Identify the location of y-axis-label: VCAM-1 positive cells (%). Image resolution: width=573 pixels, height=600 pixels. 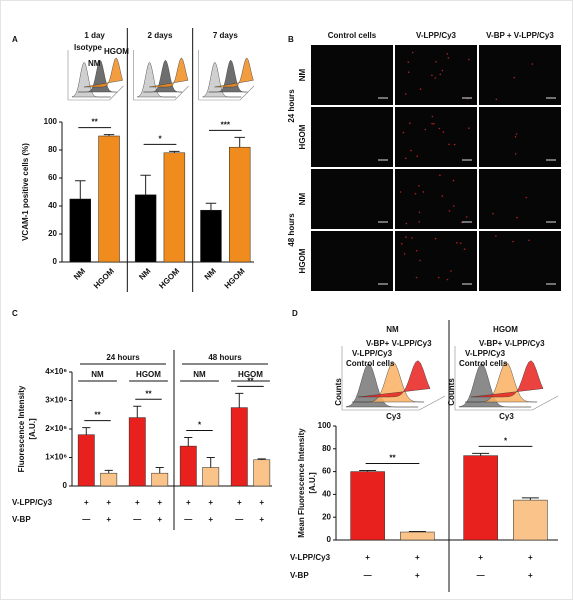
(25, 192).